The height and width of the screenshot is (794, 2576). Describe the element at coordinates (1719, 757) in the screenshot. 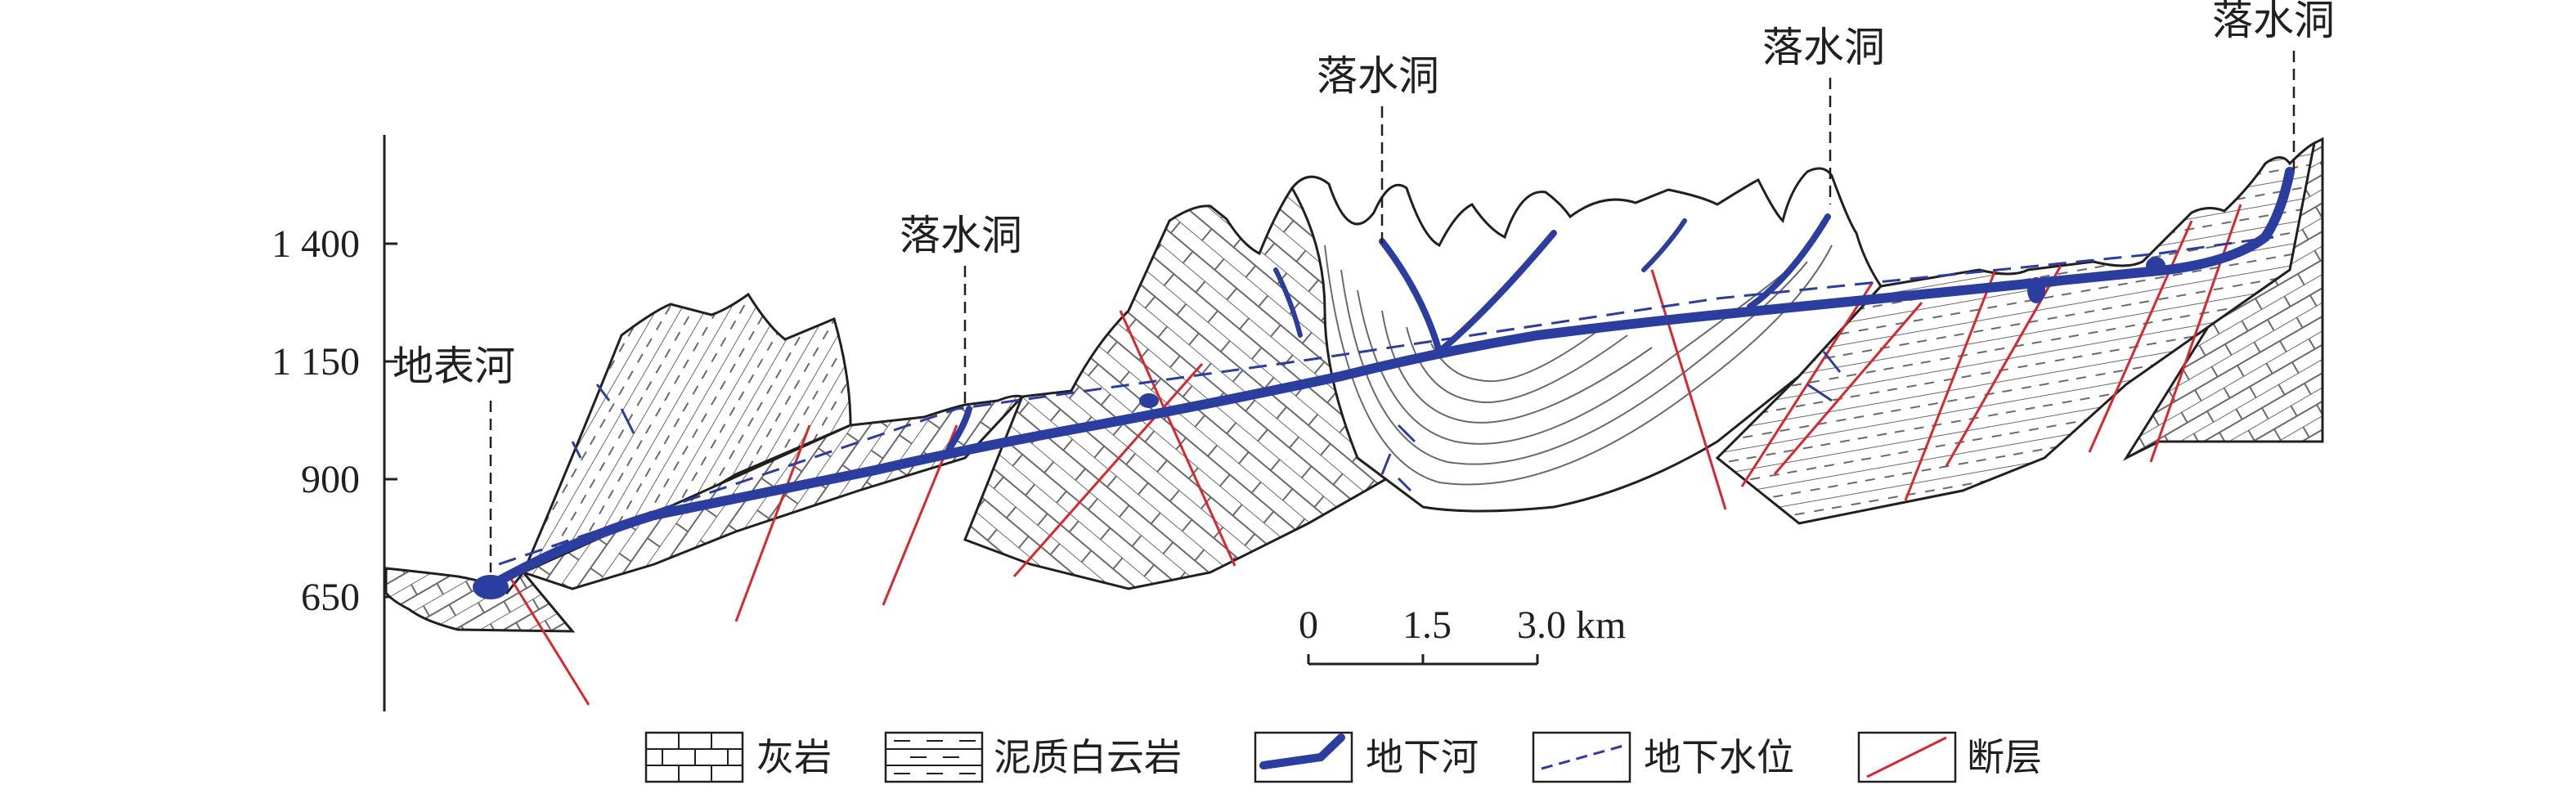

I see `legend-label: 地下水位` at that location.